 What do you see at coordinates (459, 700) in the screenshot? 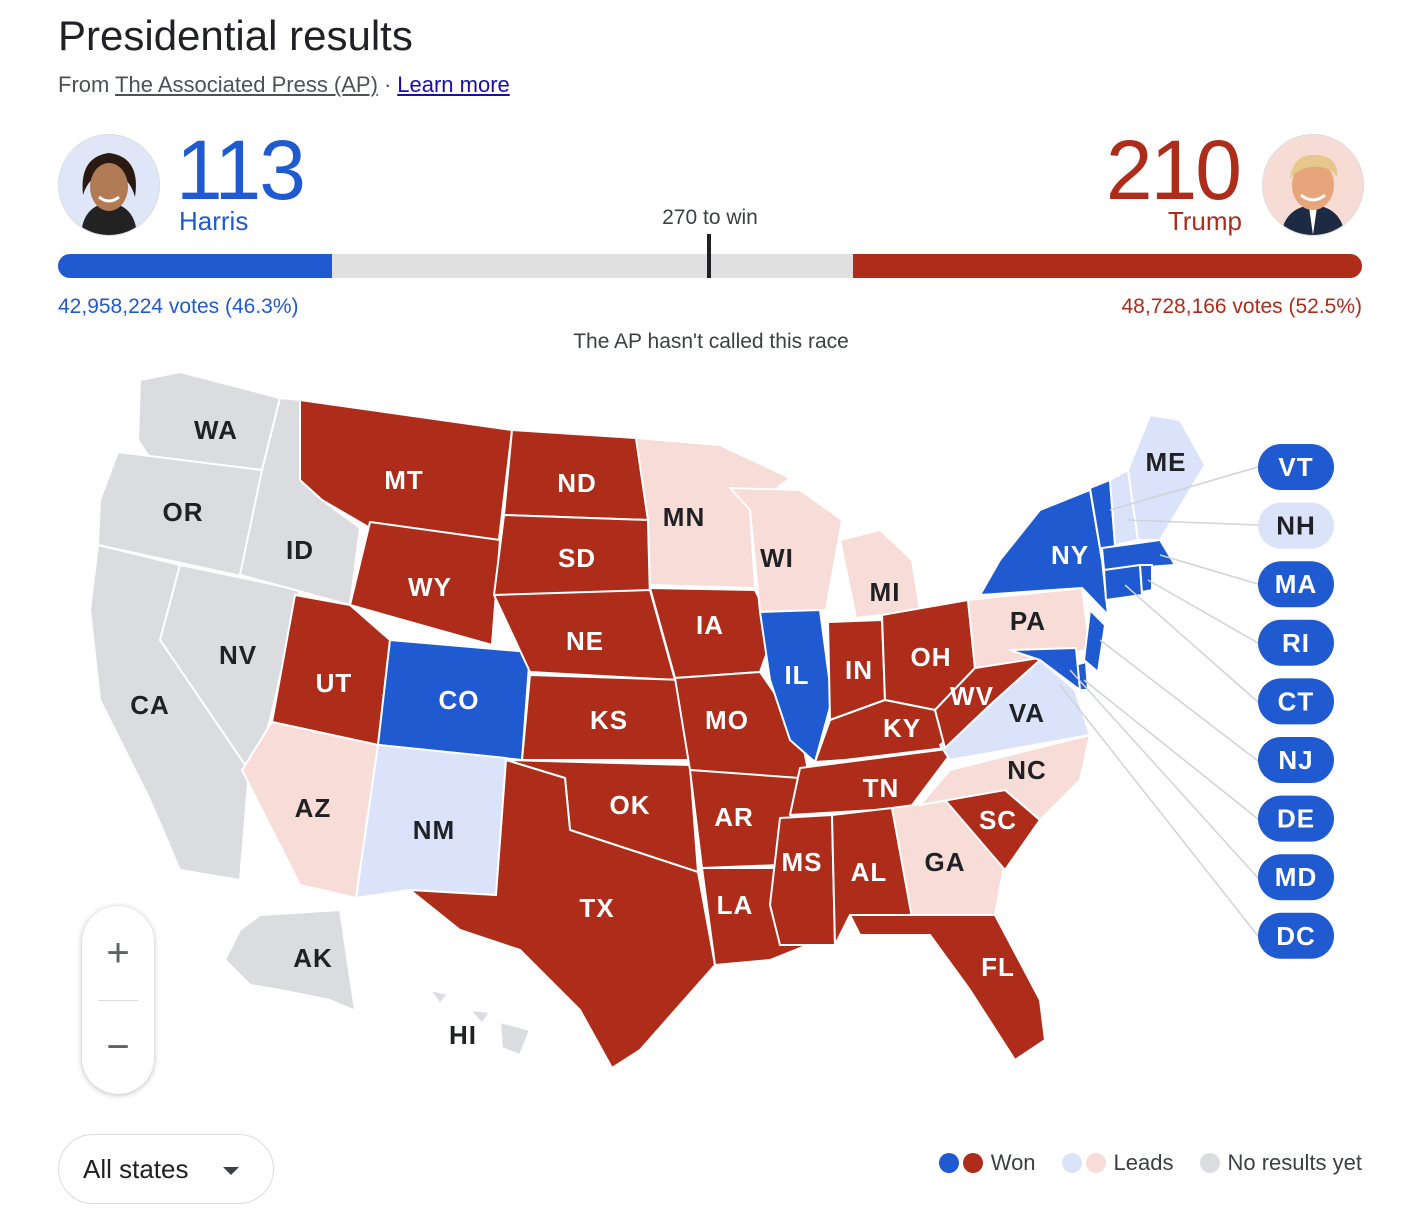
I see `state-label-co: CO` at bounding box center [459, 700].